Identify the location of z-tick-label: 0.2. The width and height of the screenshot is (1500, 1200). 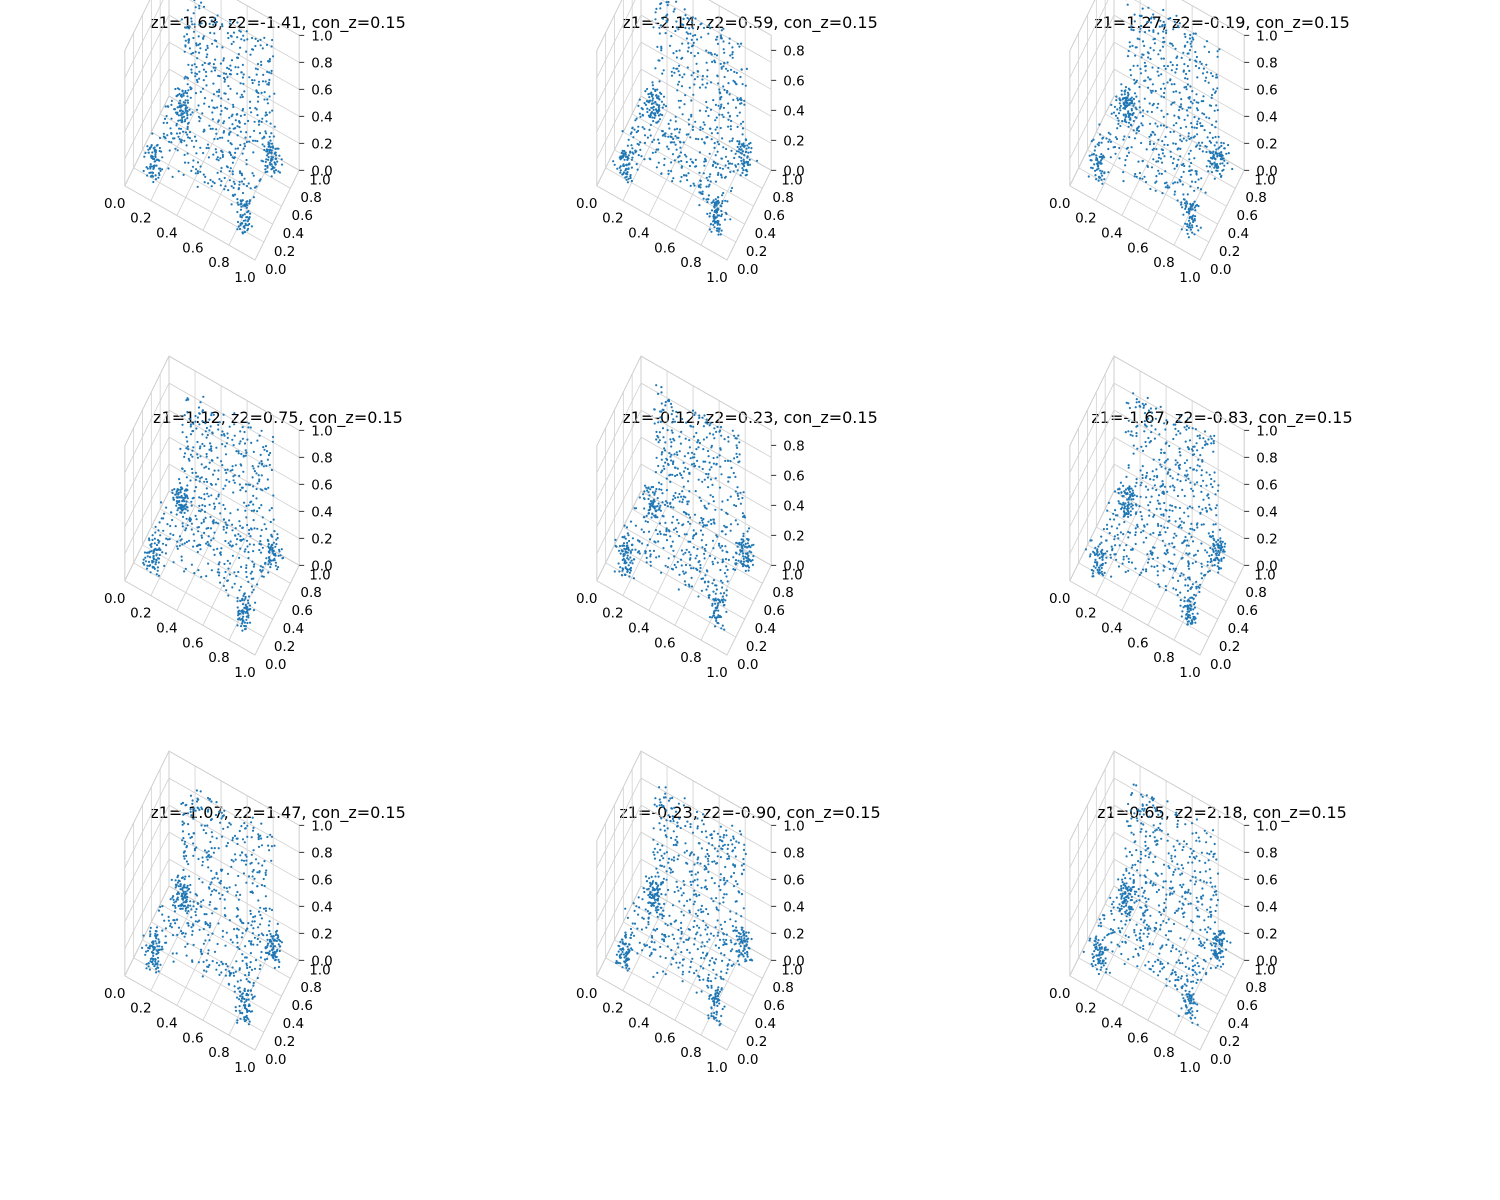
(1266, 144).